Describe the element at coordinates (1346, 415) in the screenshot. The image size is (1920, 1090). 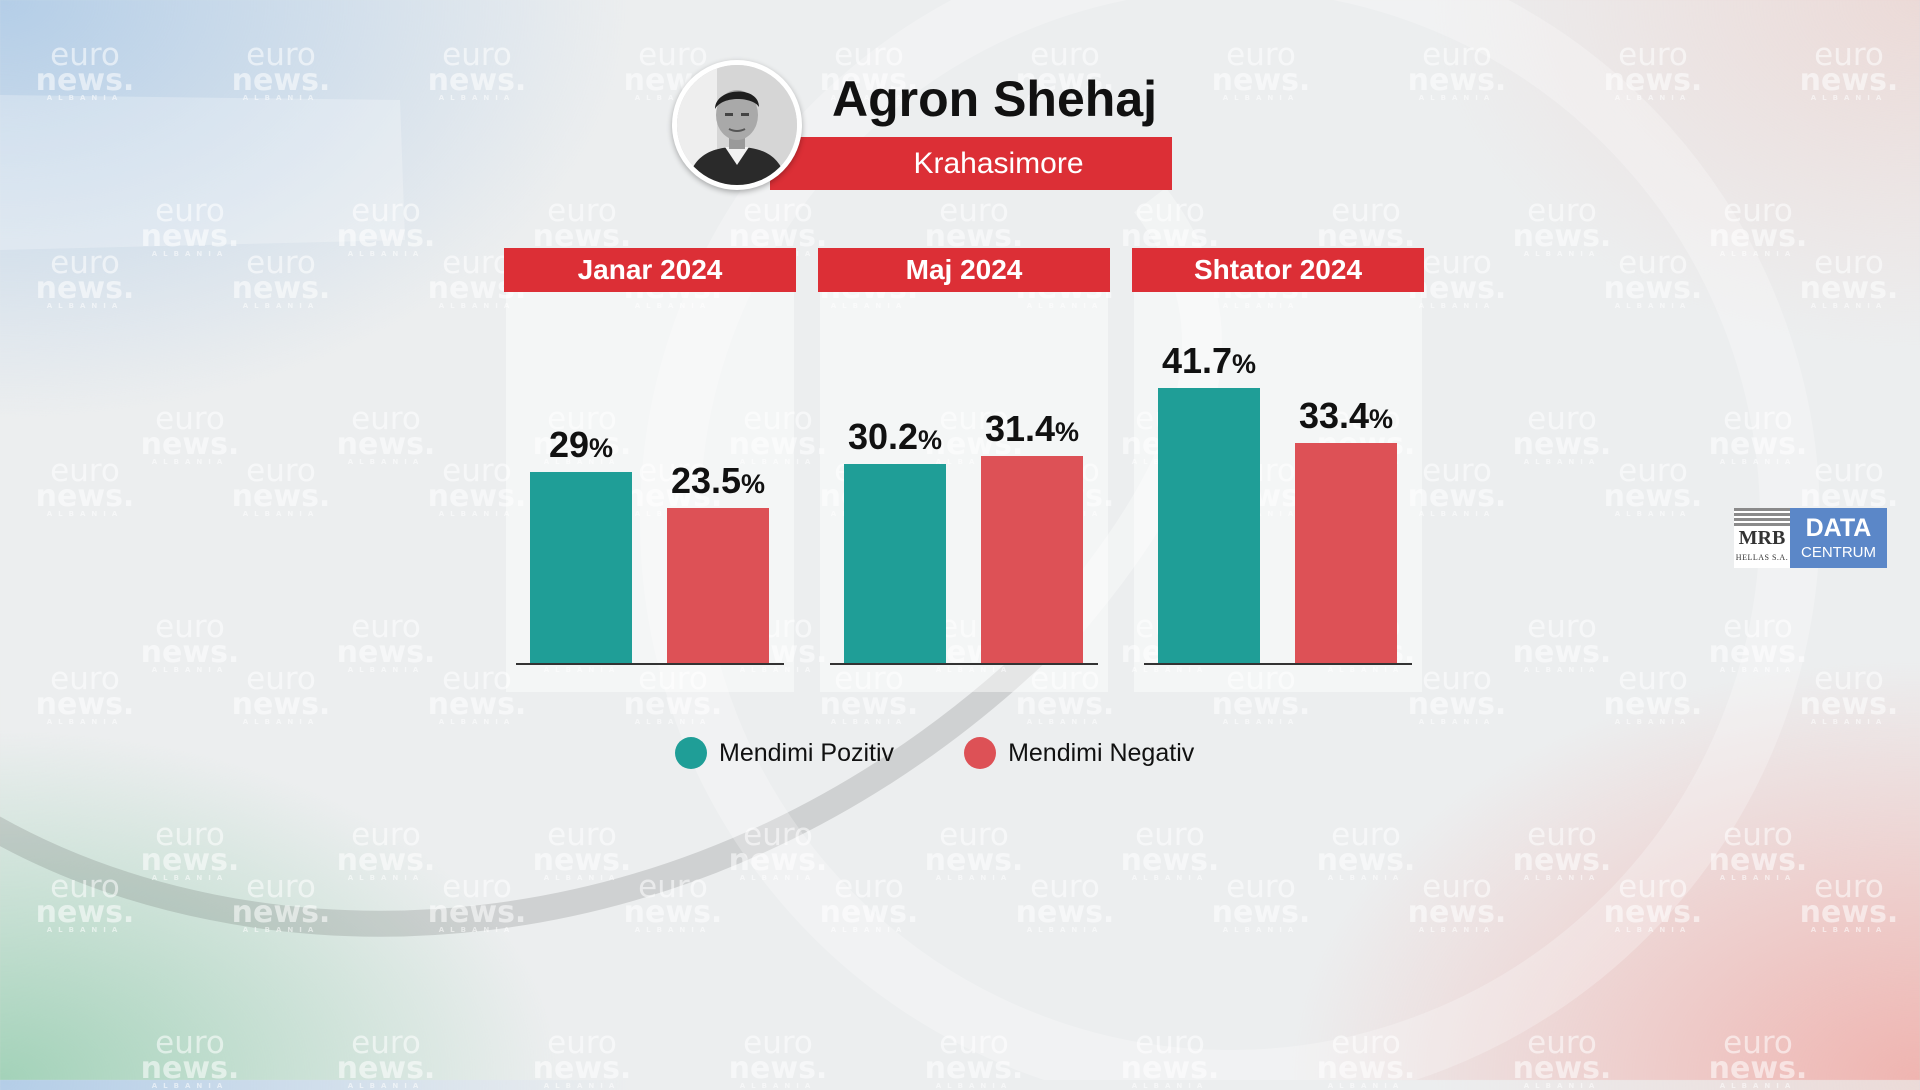
I see `data-label-negative: 33.4%` at that location.